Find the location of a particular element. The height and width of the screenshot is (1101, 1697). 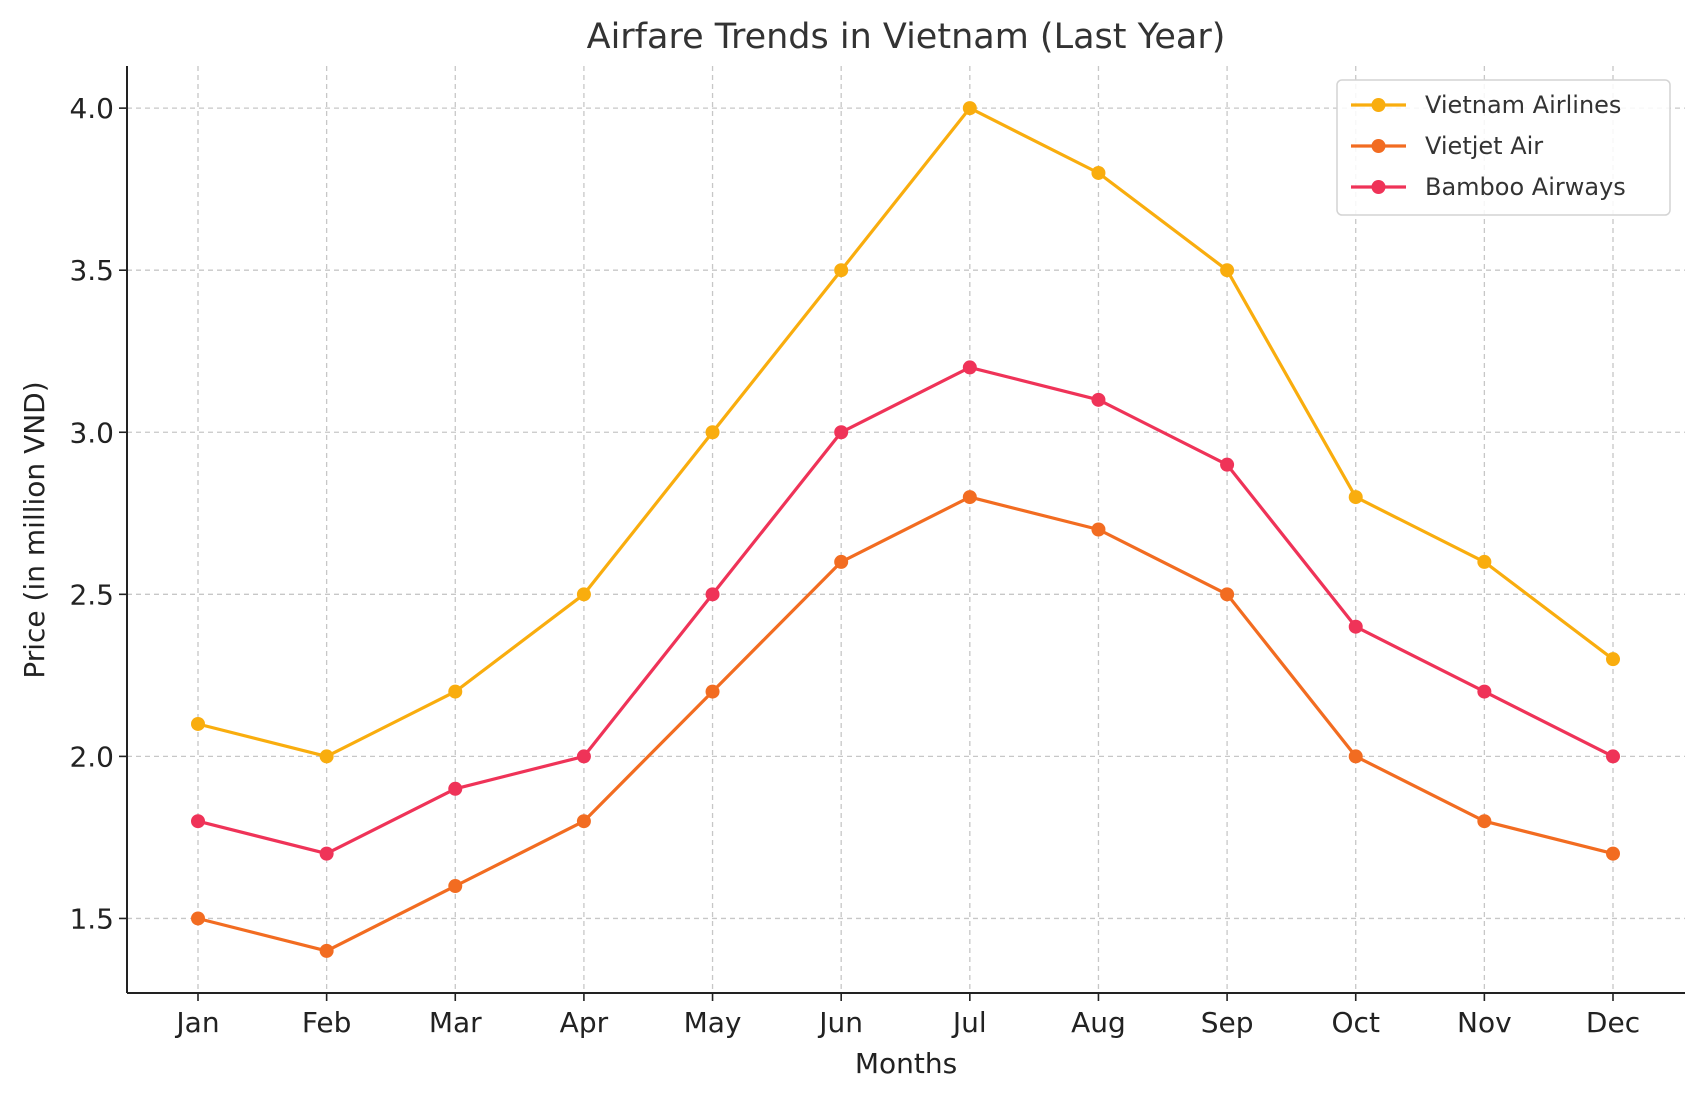

x-tick-label: Oct is located at coordinates (1356, 1022).